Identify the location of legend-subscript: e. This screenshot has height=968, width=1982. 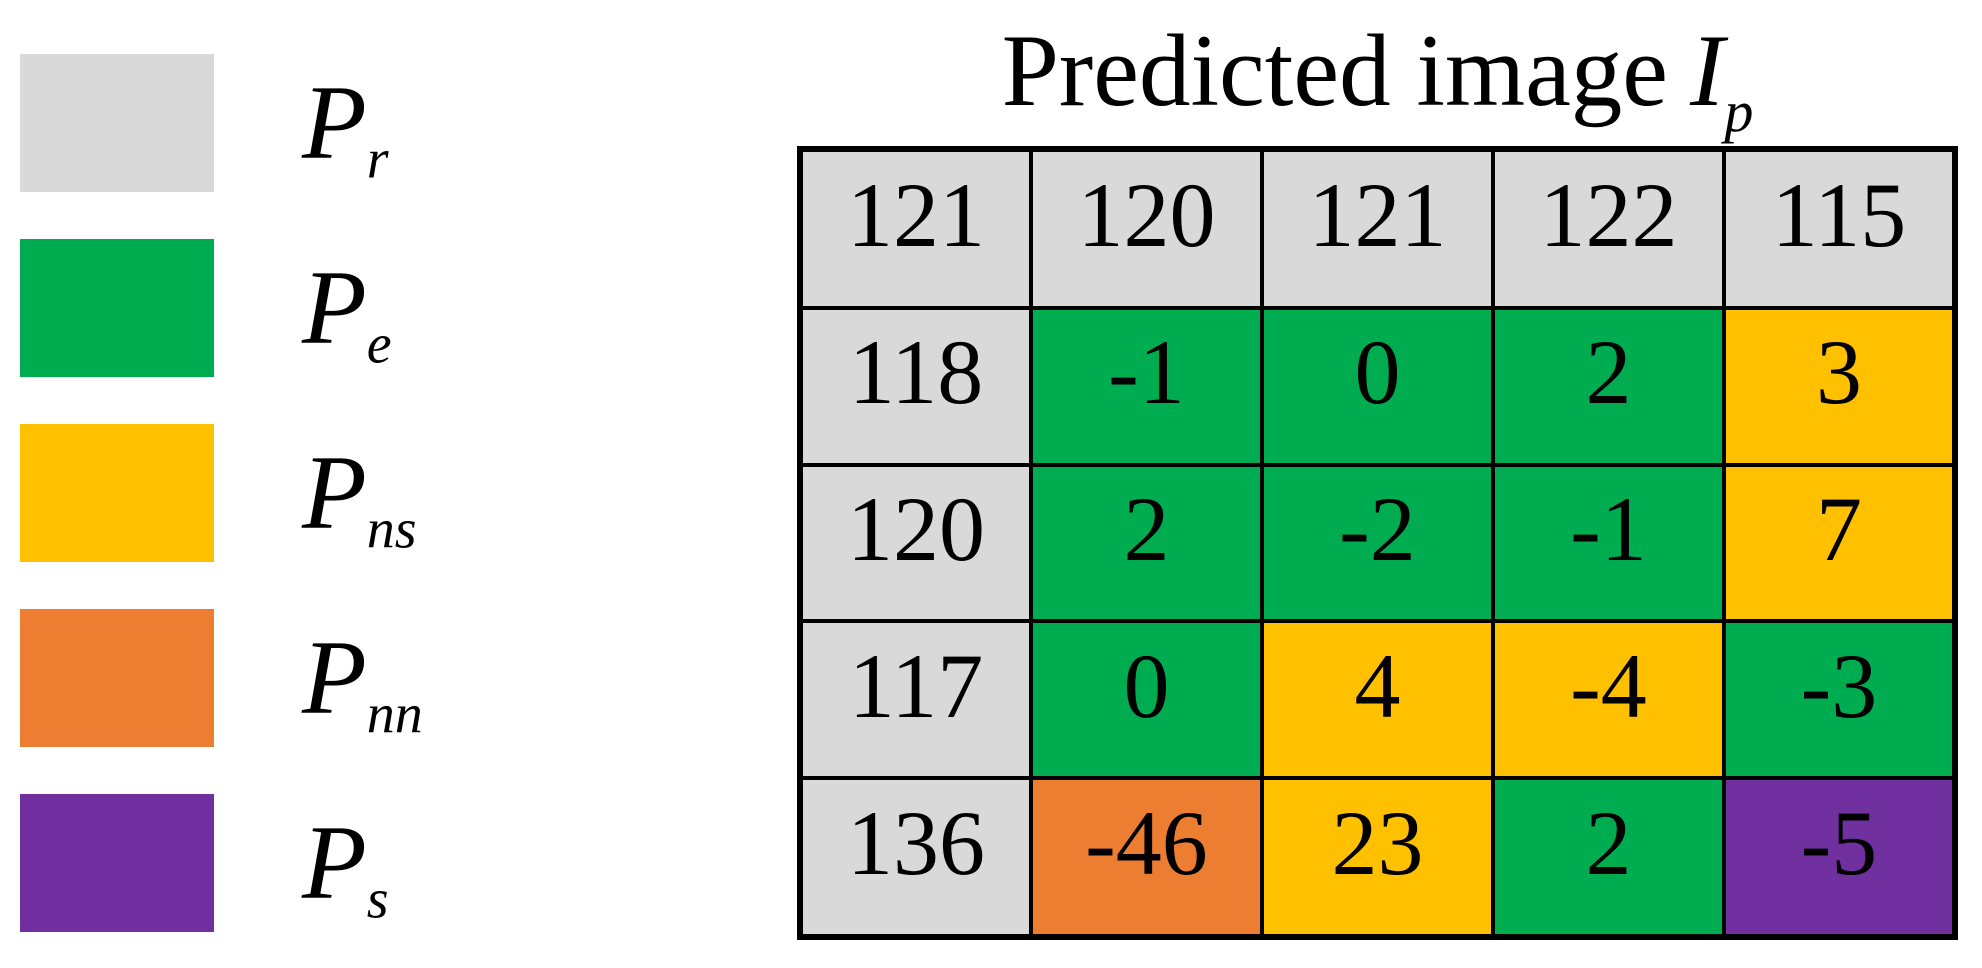
(379, 344).